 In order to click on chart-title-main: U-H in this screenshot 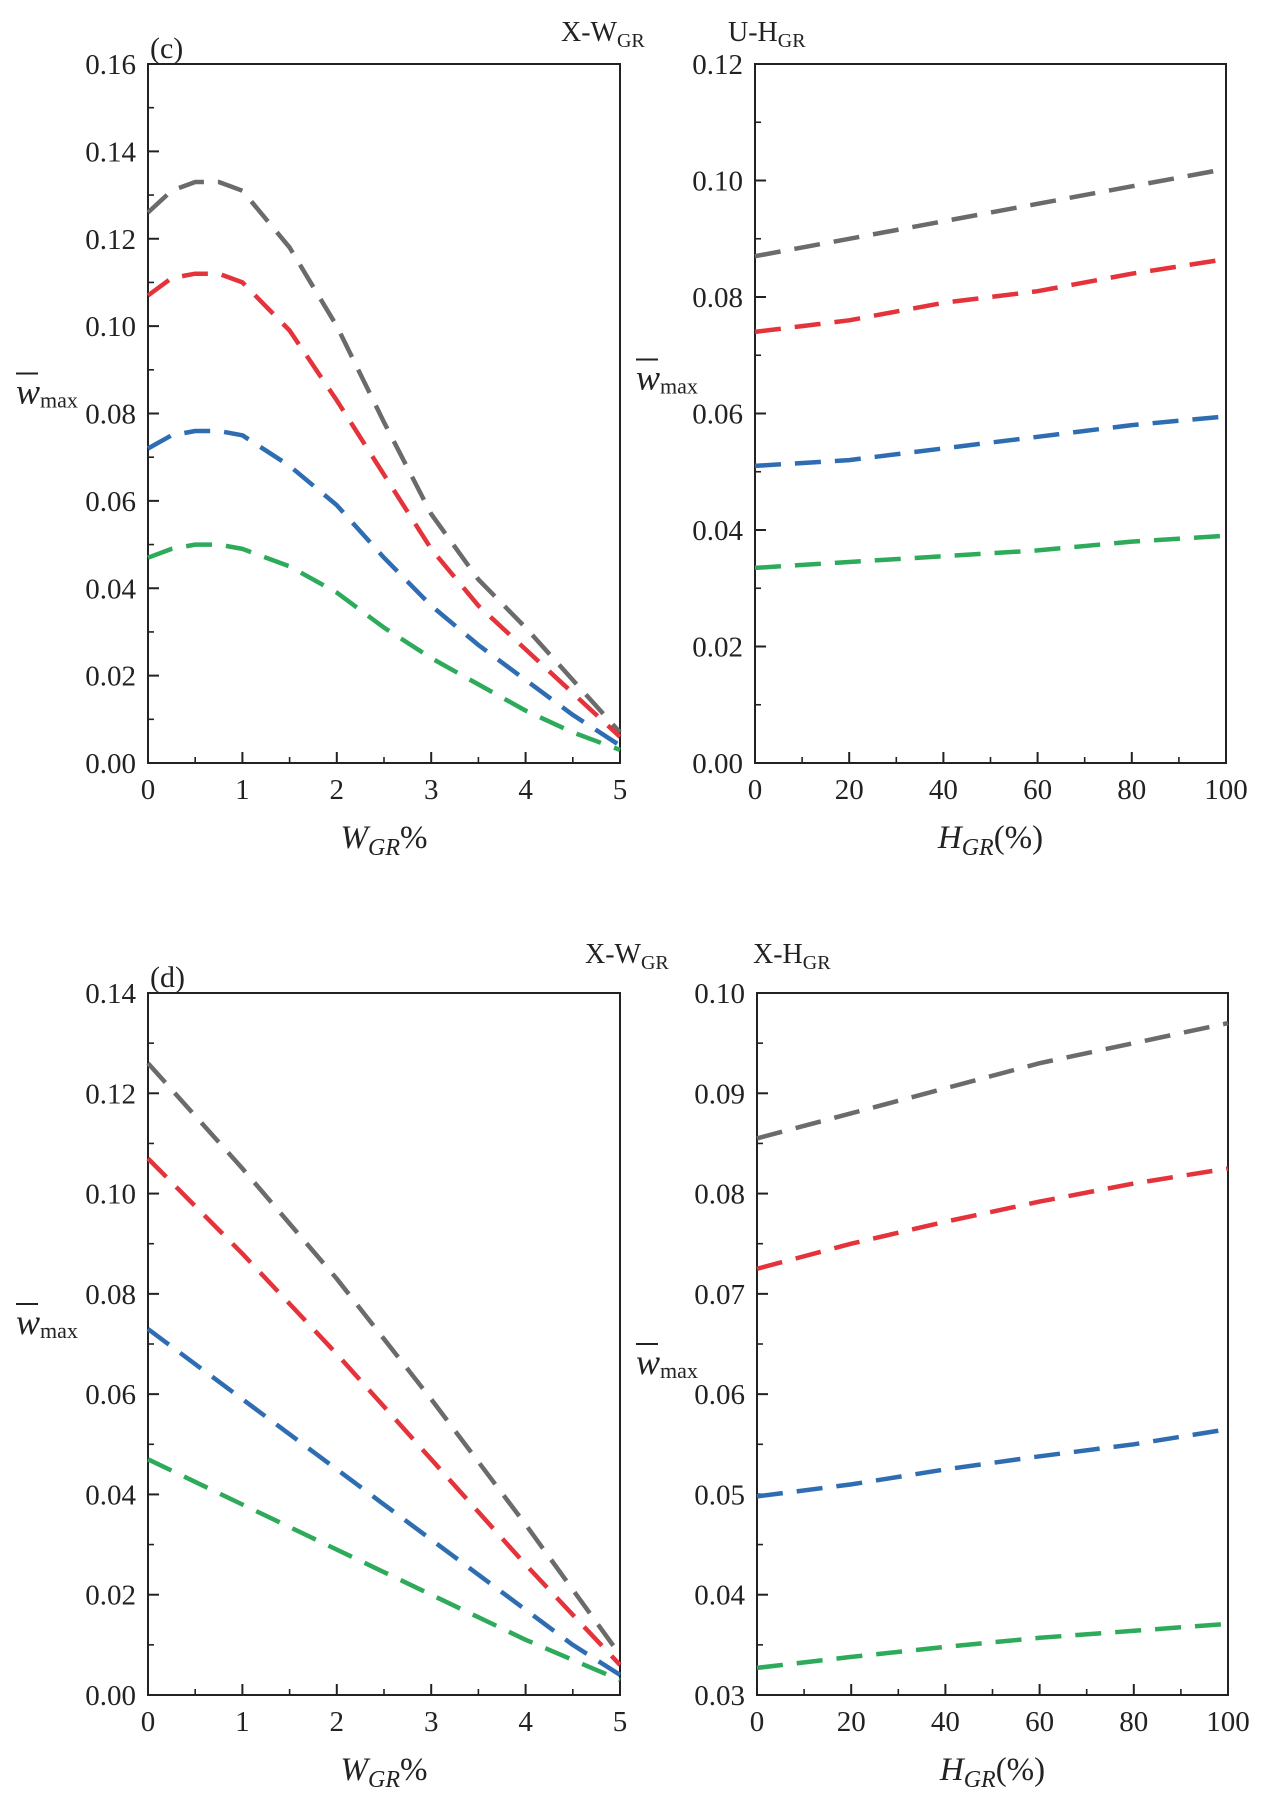, I will do `click(753, 32)`.